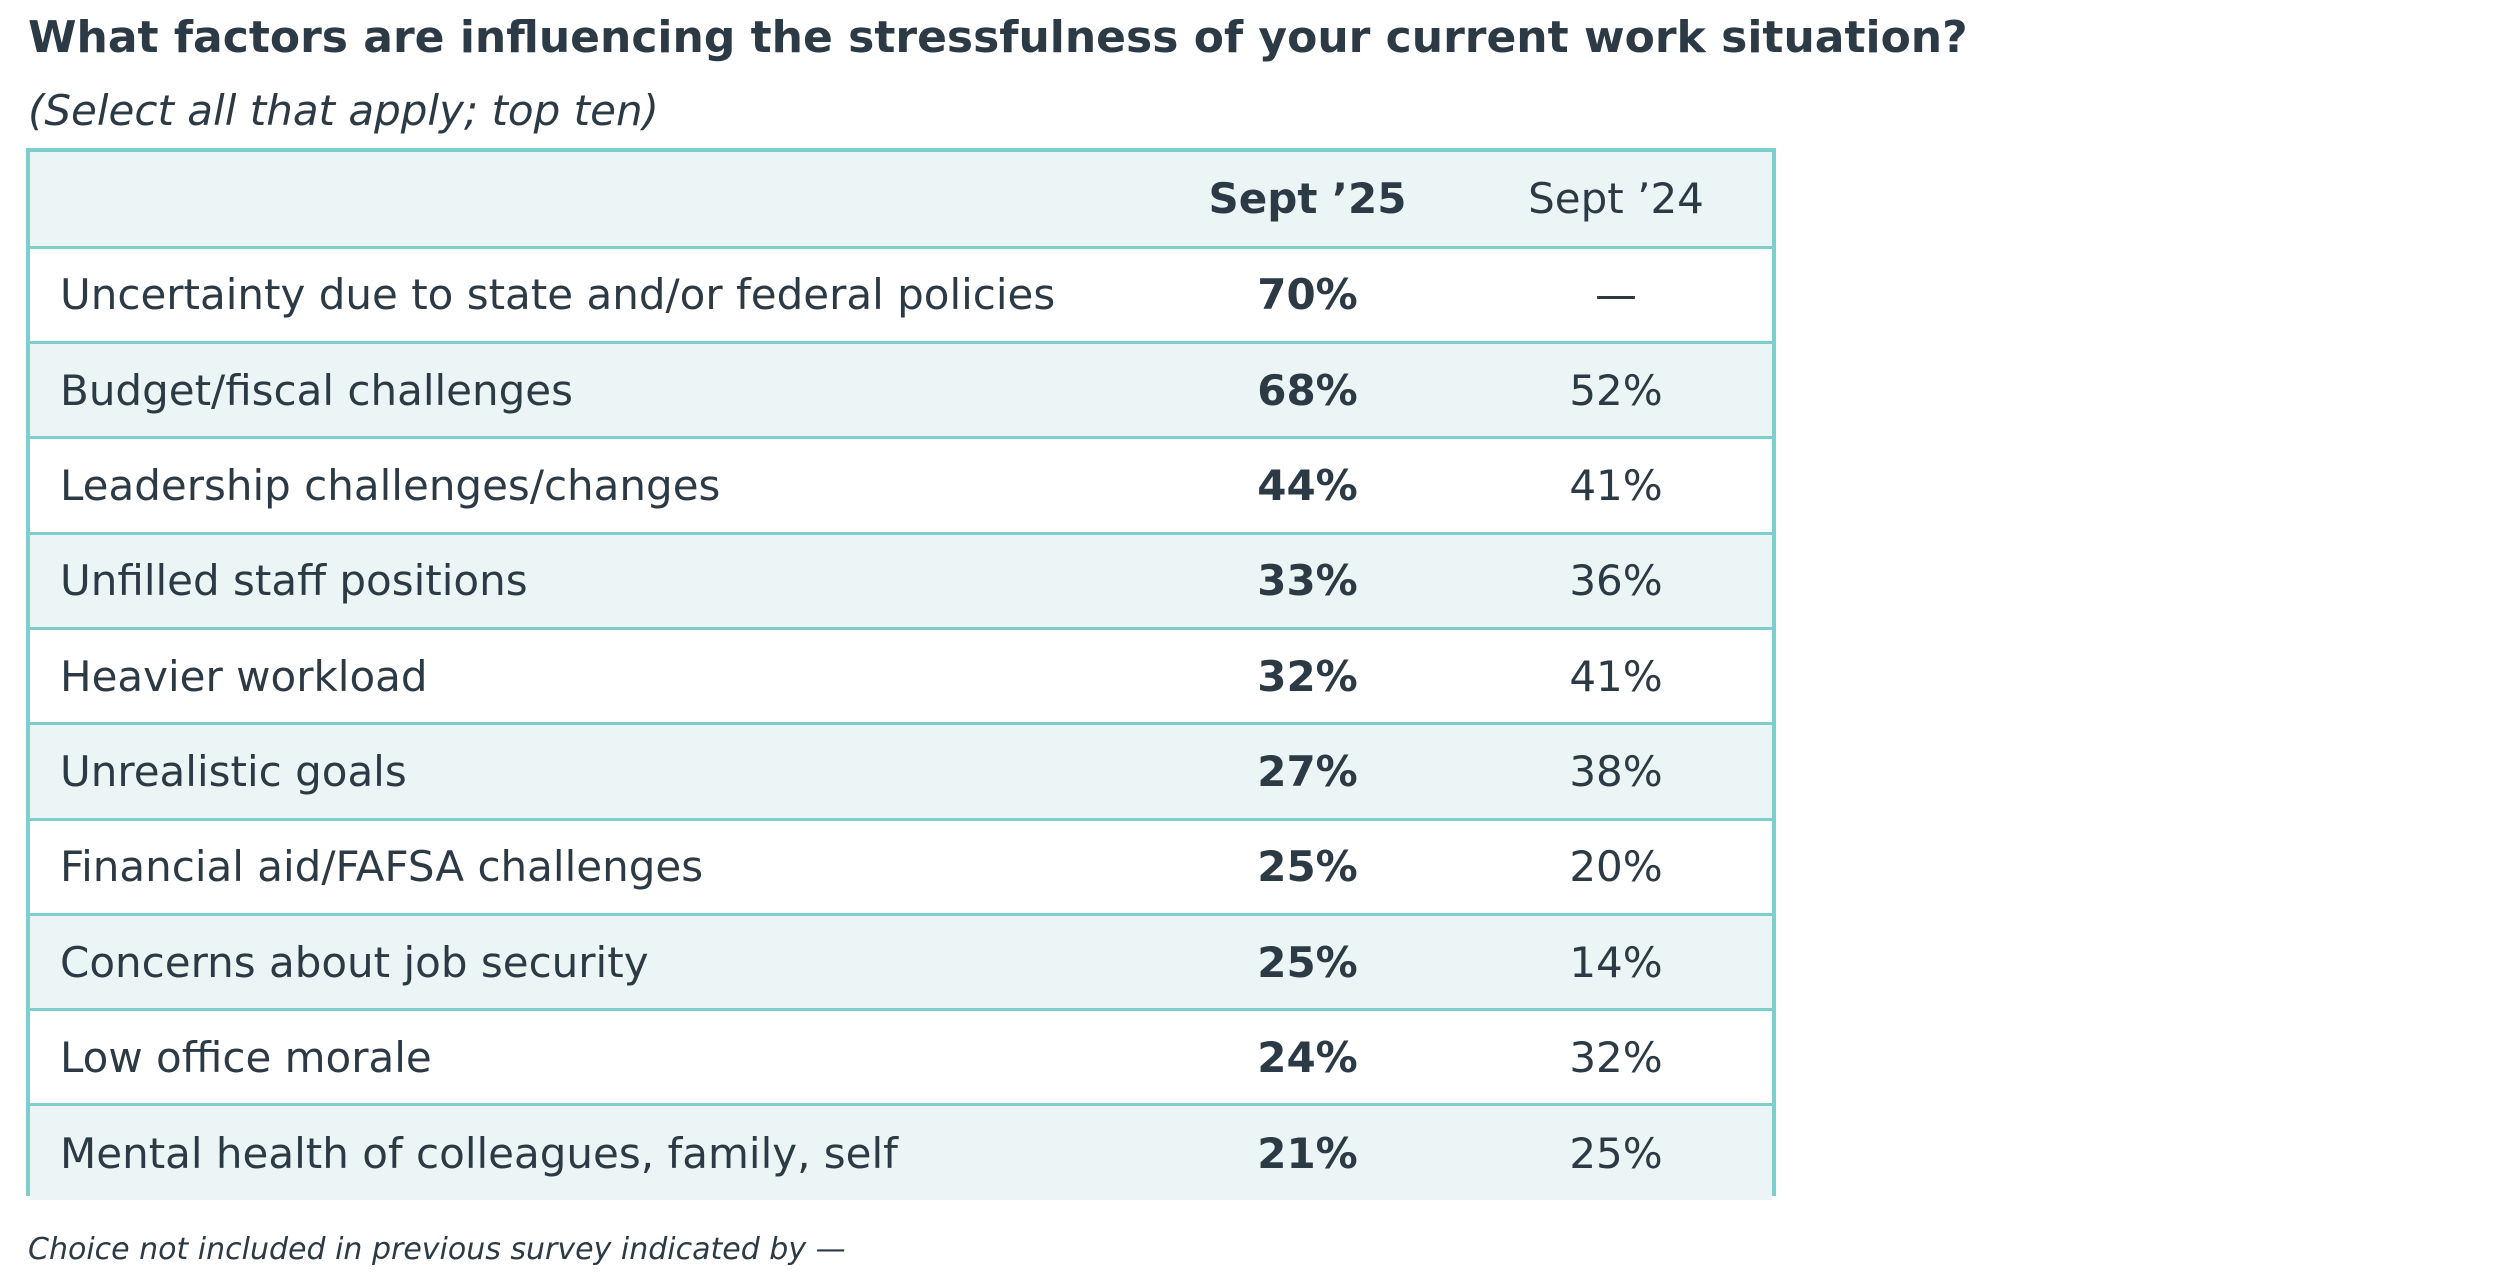 This screenshot has height=1278, width=2502. What do you see at coordinates (592, 389) in the screenshot?
I see `row-label: Budget/fiscal challenges` at bounding box center [592, 389].